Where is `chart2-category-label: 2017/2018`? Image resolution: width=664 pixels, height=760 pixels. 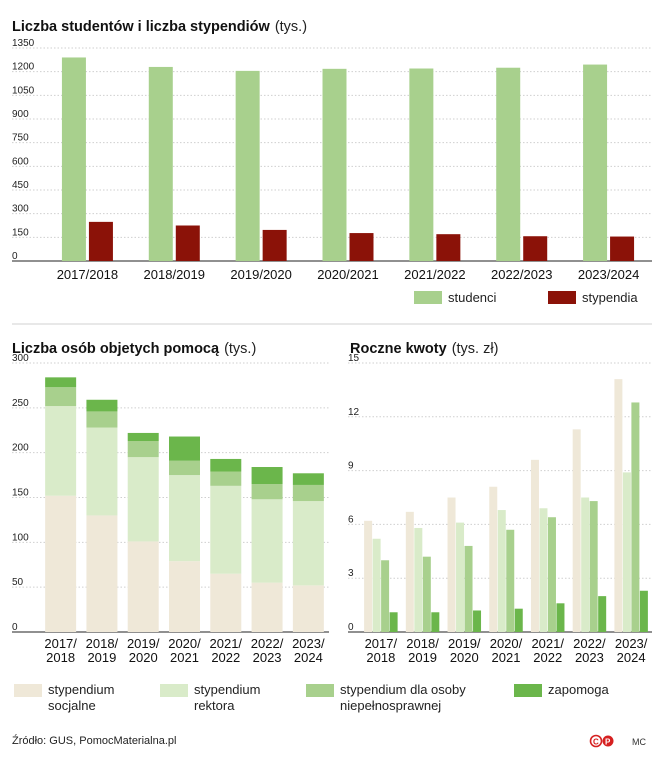 chart2-category-label: 2017/2018 is located at coordinates (60, 650).